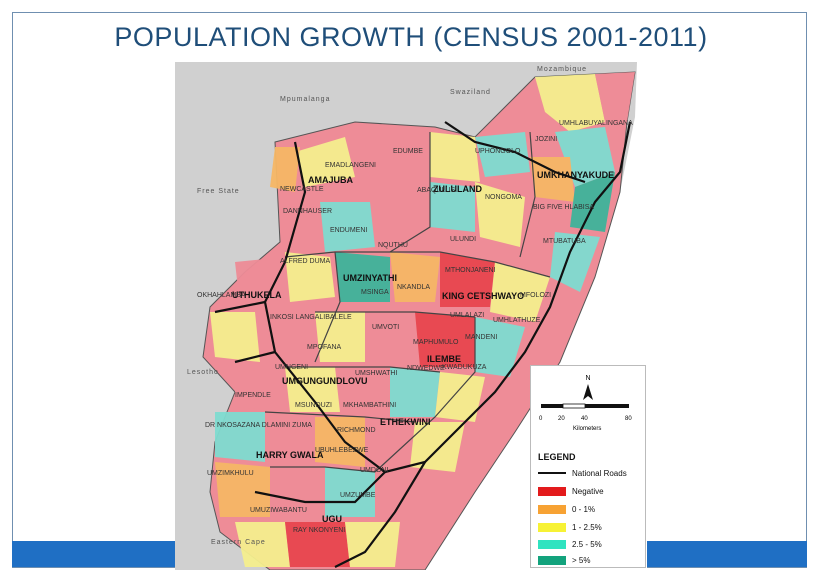 Image resolution: width=822 pixels, height=581 pixels. What do you see at coordinates (342, 450) in the screenshot?
I see `municipality-label: UBUHLEBEZWE` at bounding box center [342, 450].